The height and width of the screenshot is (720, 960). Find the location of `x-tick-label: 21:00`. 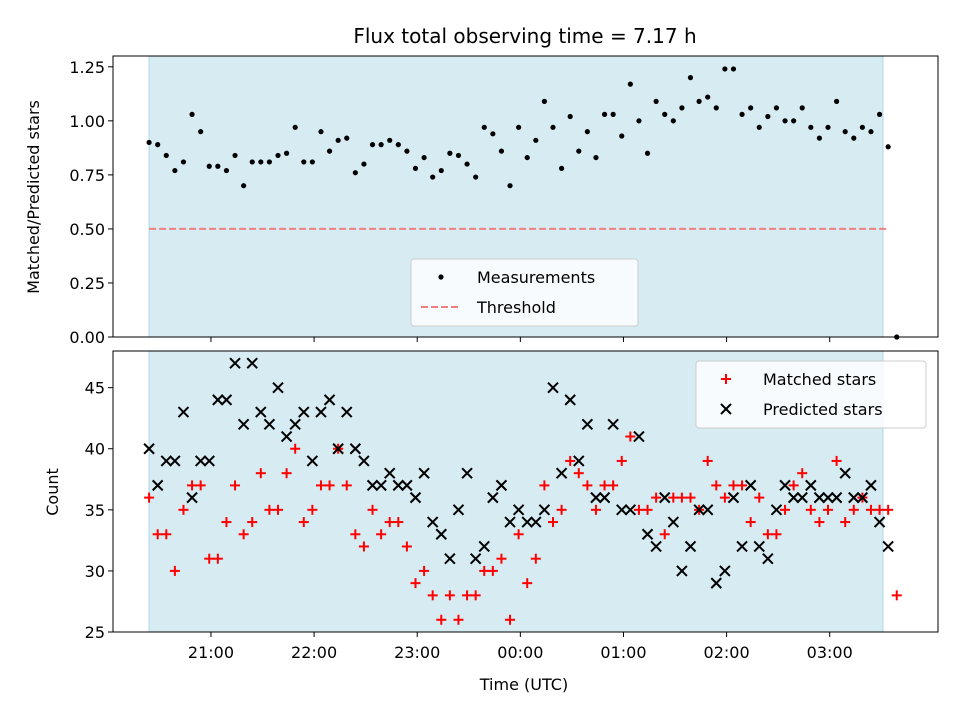

x-tick-label: 21:00 is located at coordinates (211, 652).